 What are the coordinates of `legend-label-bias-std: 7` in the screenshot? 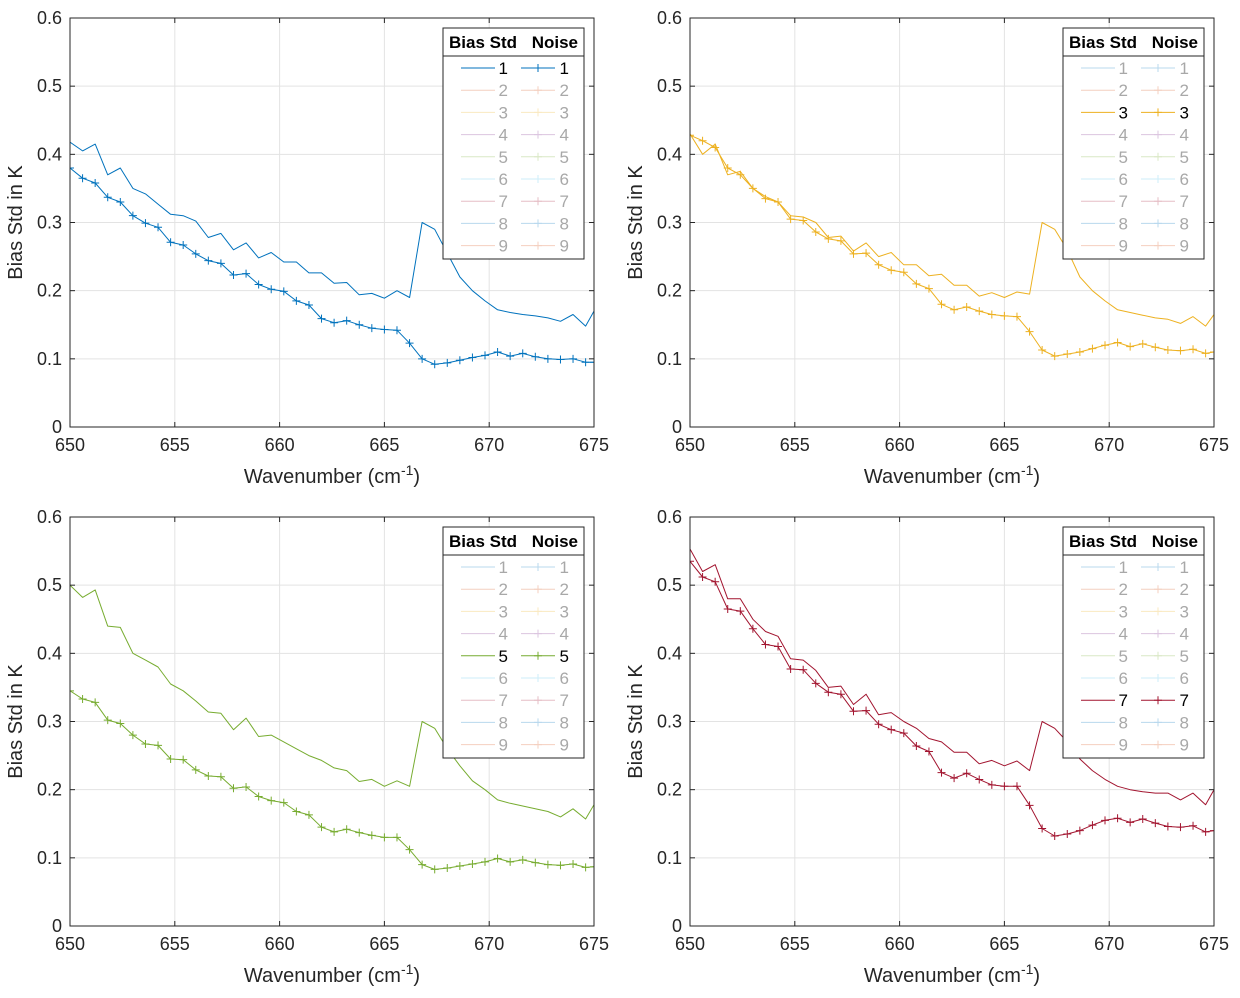 It's located at (503, 700).